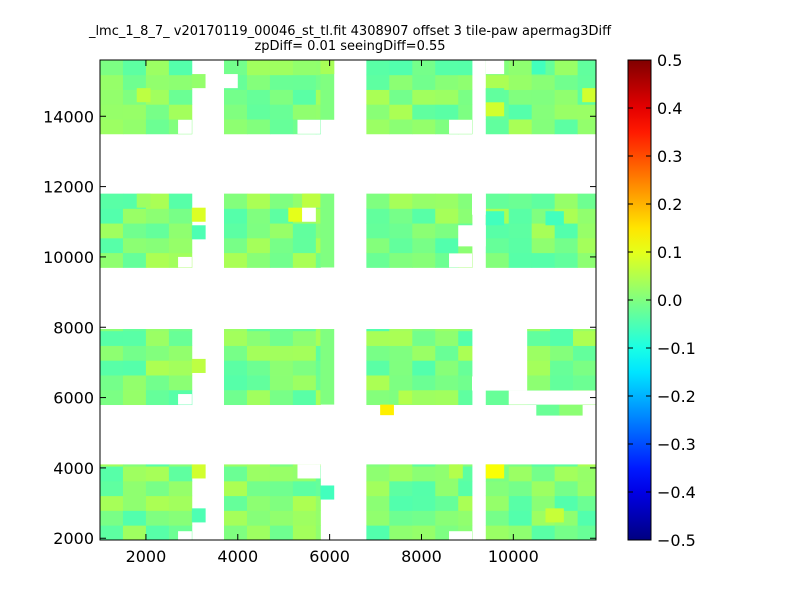 The image size is (800, 600). Describe the element at coordinates (73, 468) in the screenshot. I see `y-tick-label: 4000` at that location.